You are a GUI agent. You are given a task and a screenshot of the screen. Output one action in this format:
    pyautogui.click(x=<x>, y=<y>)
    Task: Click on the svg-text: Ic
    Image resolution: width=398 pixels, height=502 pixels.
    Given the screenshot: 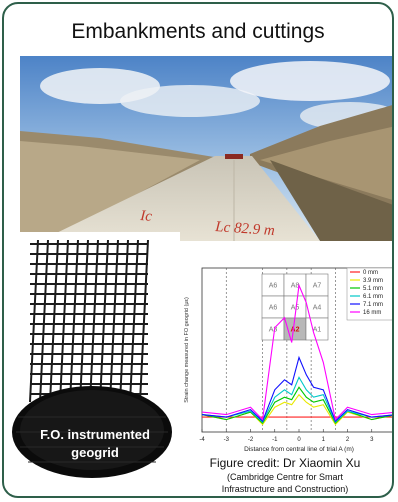 What is the action you would take?
    pyautogui.click(x=146, y=216)
    